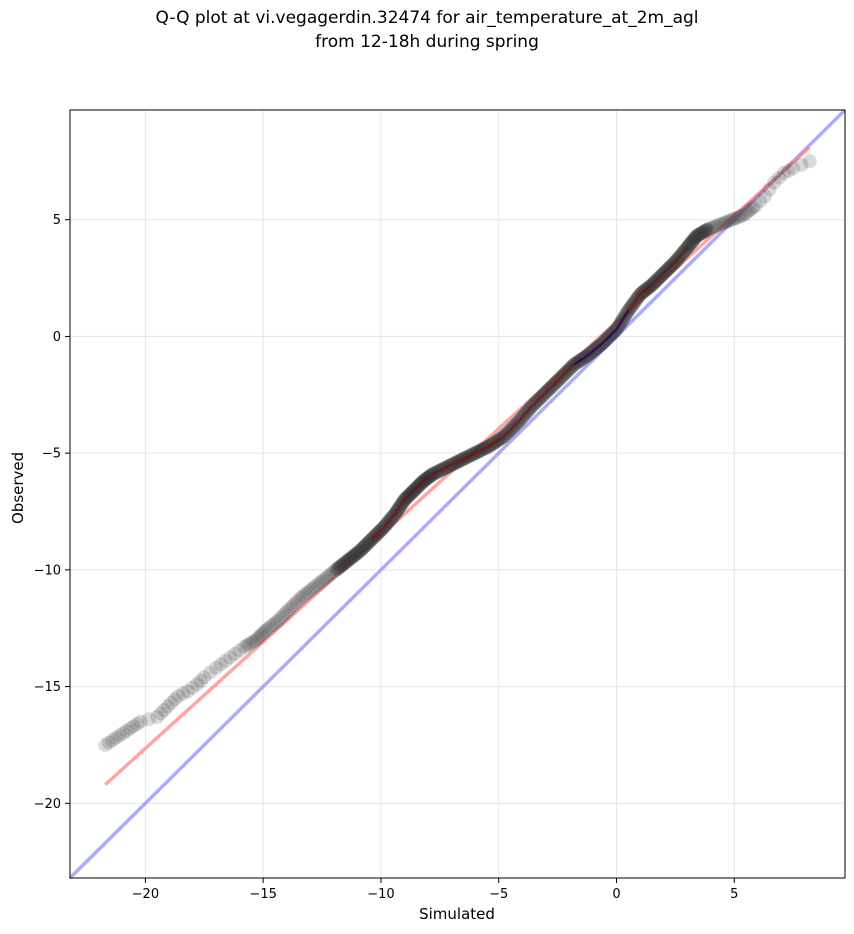 Image resolution: width=854 pixels, height=934 pixels. I want to click on x-tick-label: 5, so click(734, 894).